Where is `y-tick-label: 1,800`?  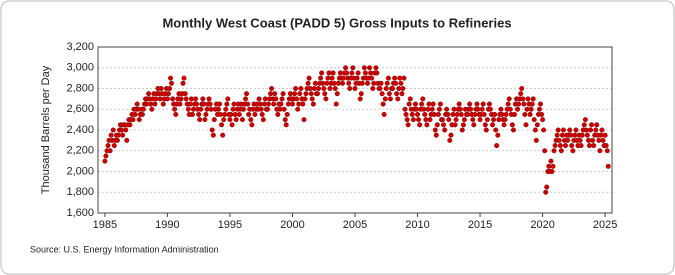 y-tick-label: 1,800 is located at coordinates (80, 192).